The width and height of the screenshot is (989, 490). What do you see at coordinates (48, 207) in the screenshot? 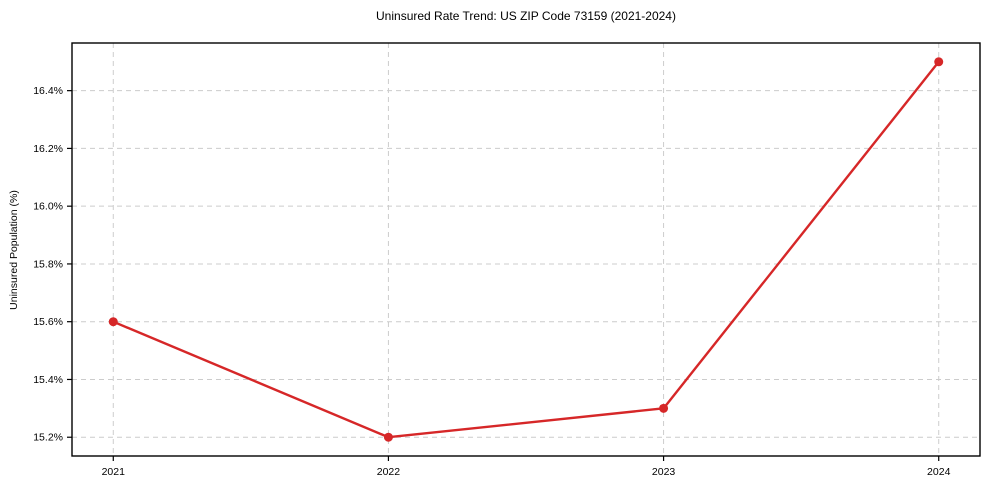
I see `y-tick-label: 16.0%` at bounding box center [48, 207].